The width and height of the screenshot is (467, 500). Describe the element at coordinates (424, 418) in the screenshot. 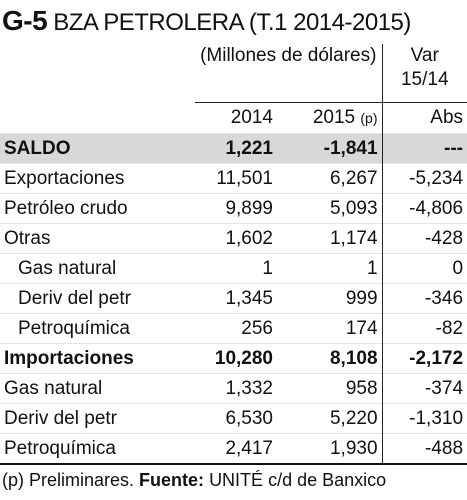

I see `cell-value: -1,310` at that location.